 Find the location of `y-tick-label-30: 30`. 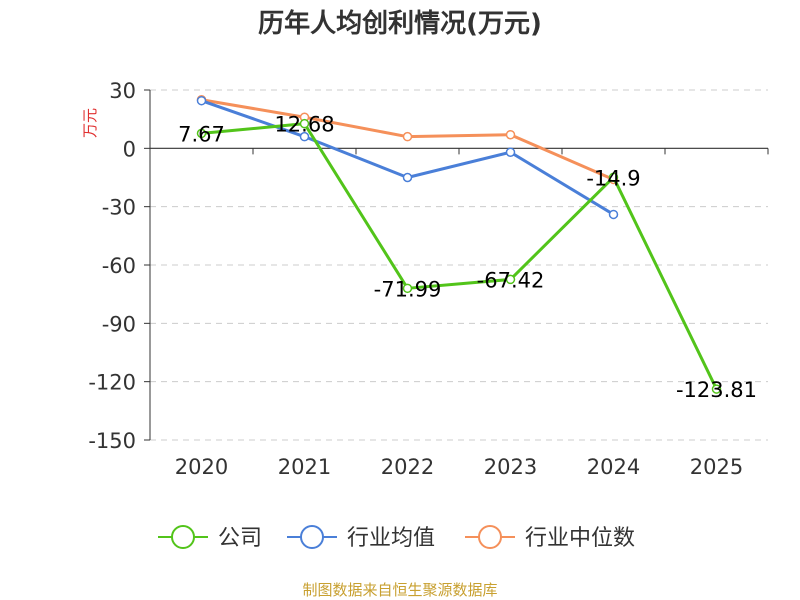

y-tick-label-30: 30 is located at coordinates (122, 91).